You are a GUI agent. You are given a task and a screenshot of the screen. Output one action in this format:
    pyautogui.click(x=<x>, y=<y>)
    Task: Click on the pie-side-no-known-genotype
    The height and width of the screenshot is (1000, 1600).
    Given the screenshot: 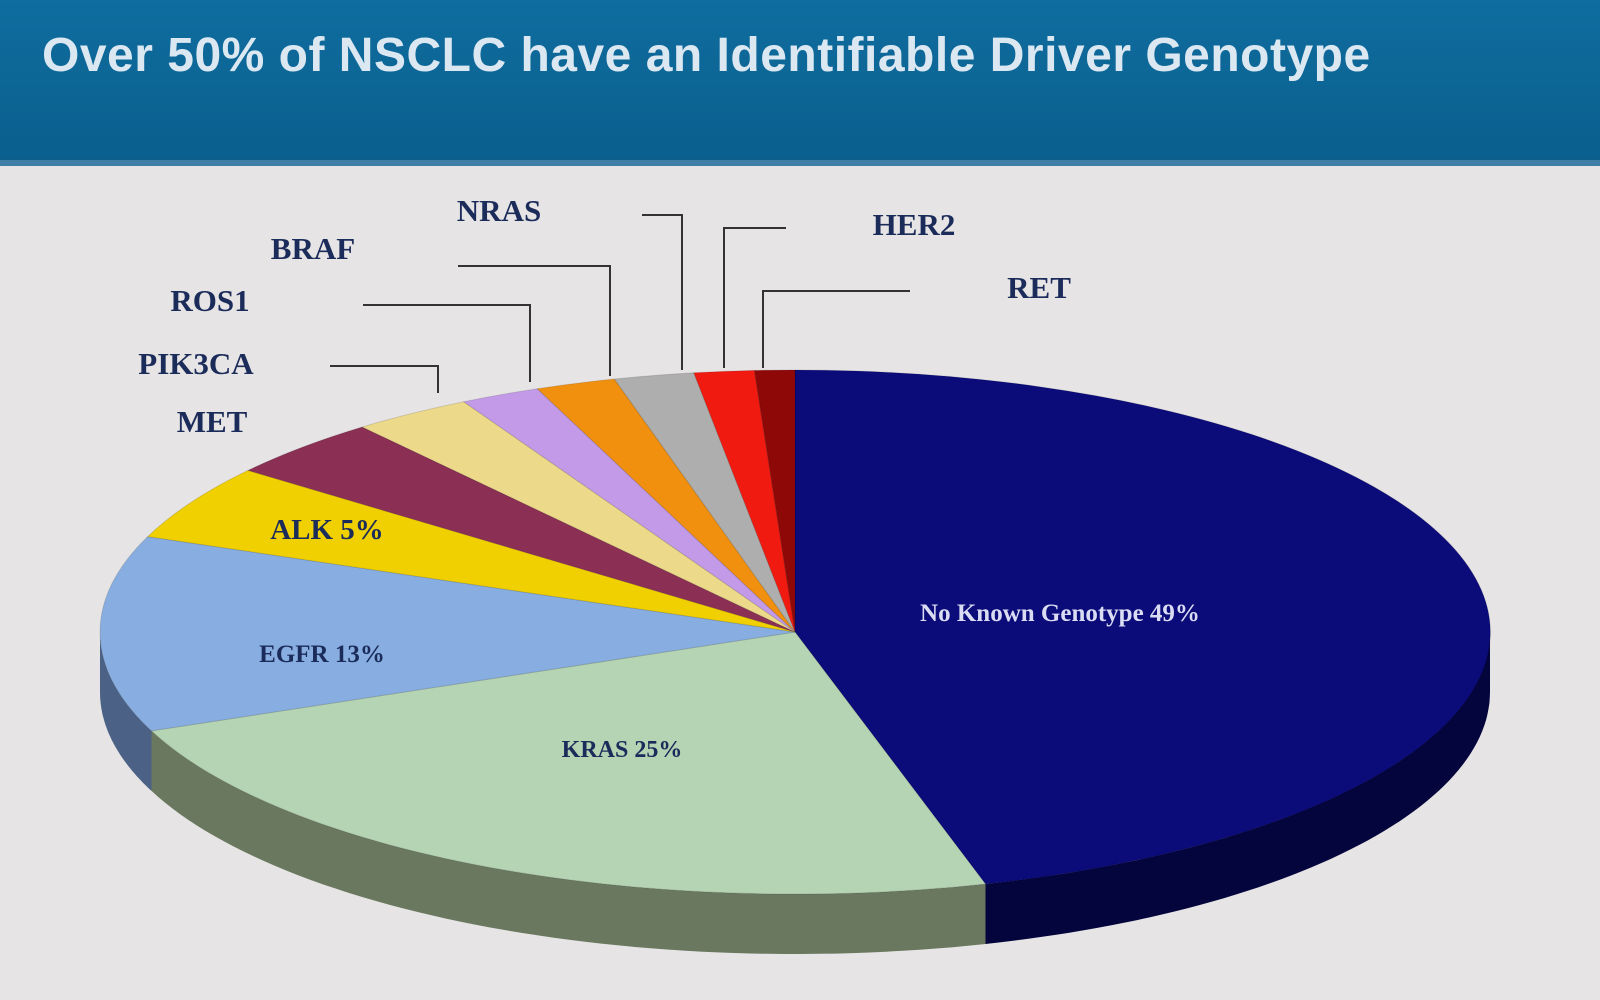 What is the action you would take?
    pyautogui.click(x=1237, y=788)
    